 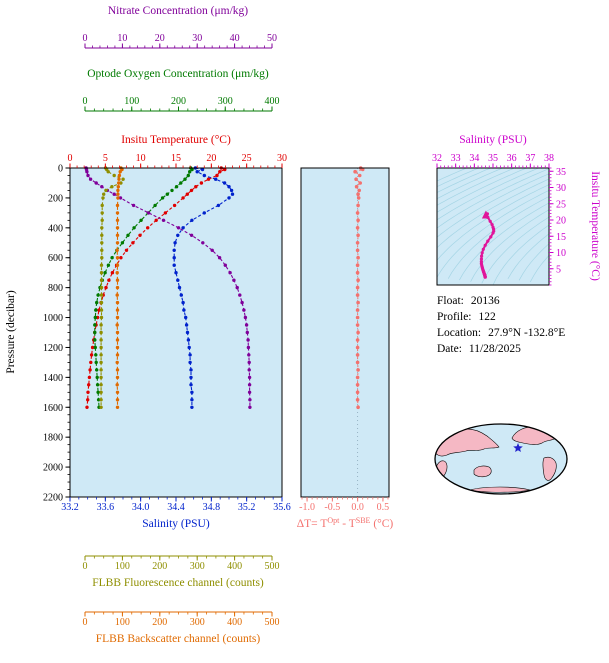 I want to click on location-value: 27.9°N -132.8°E, so click(x=527, y=333).